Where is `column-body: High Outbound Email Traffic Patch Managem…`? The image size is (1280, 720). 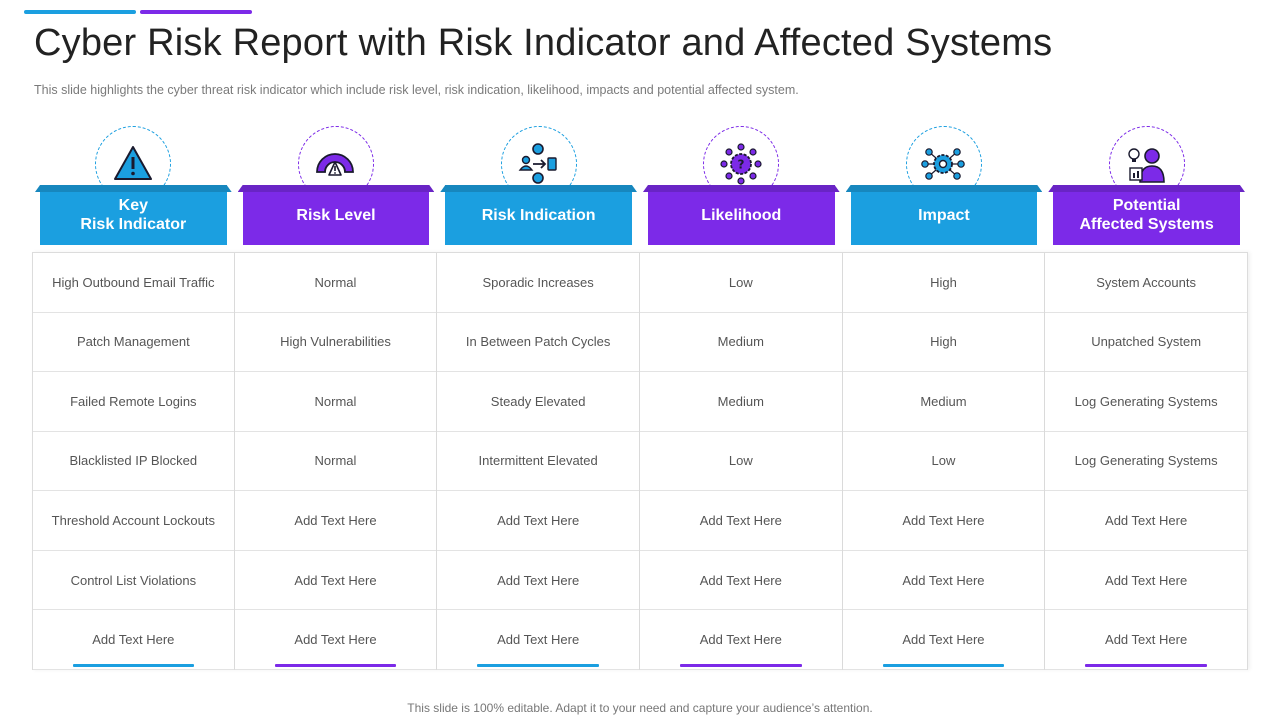
column-body: High Outbound Email Traffic Patch Managem… is located at coordinates (133, 461).